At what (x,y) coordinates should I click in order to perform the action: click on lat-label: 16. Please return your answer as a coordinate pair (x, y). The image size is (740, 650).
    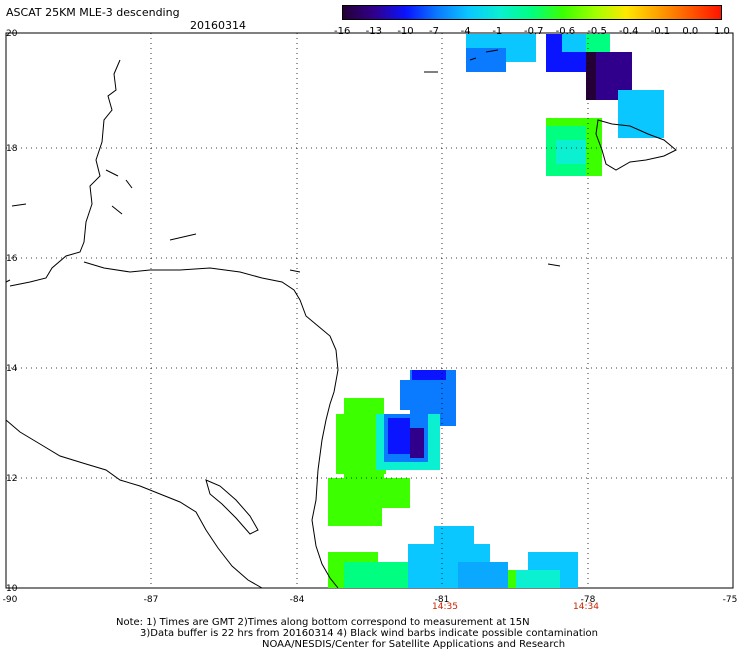
    Looking at the image, I should click on (12, 259).